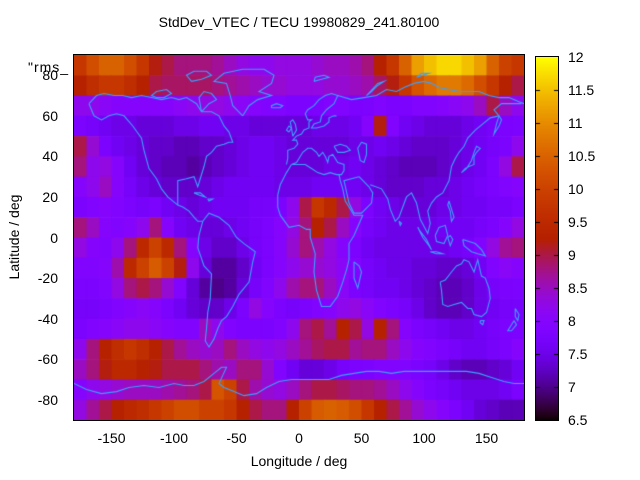  What do you see at coordinates (47, 399) in the screenshot?
I see `y-tick-label: -80` at bounding box center [47, 399].